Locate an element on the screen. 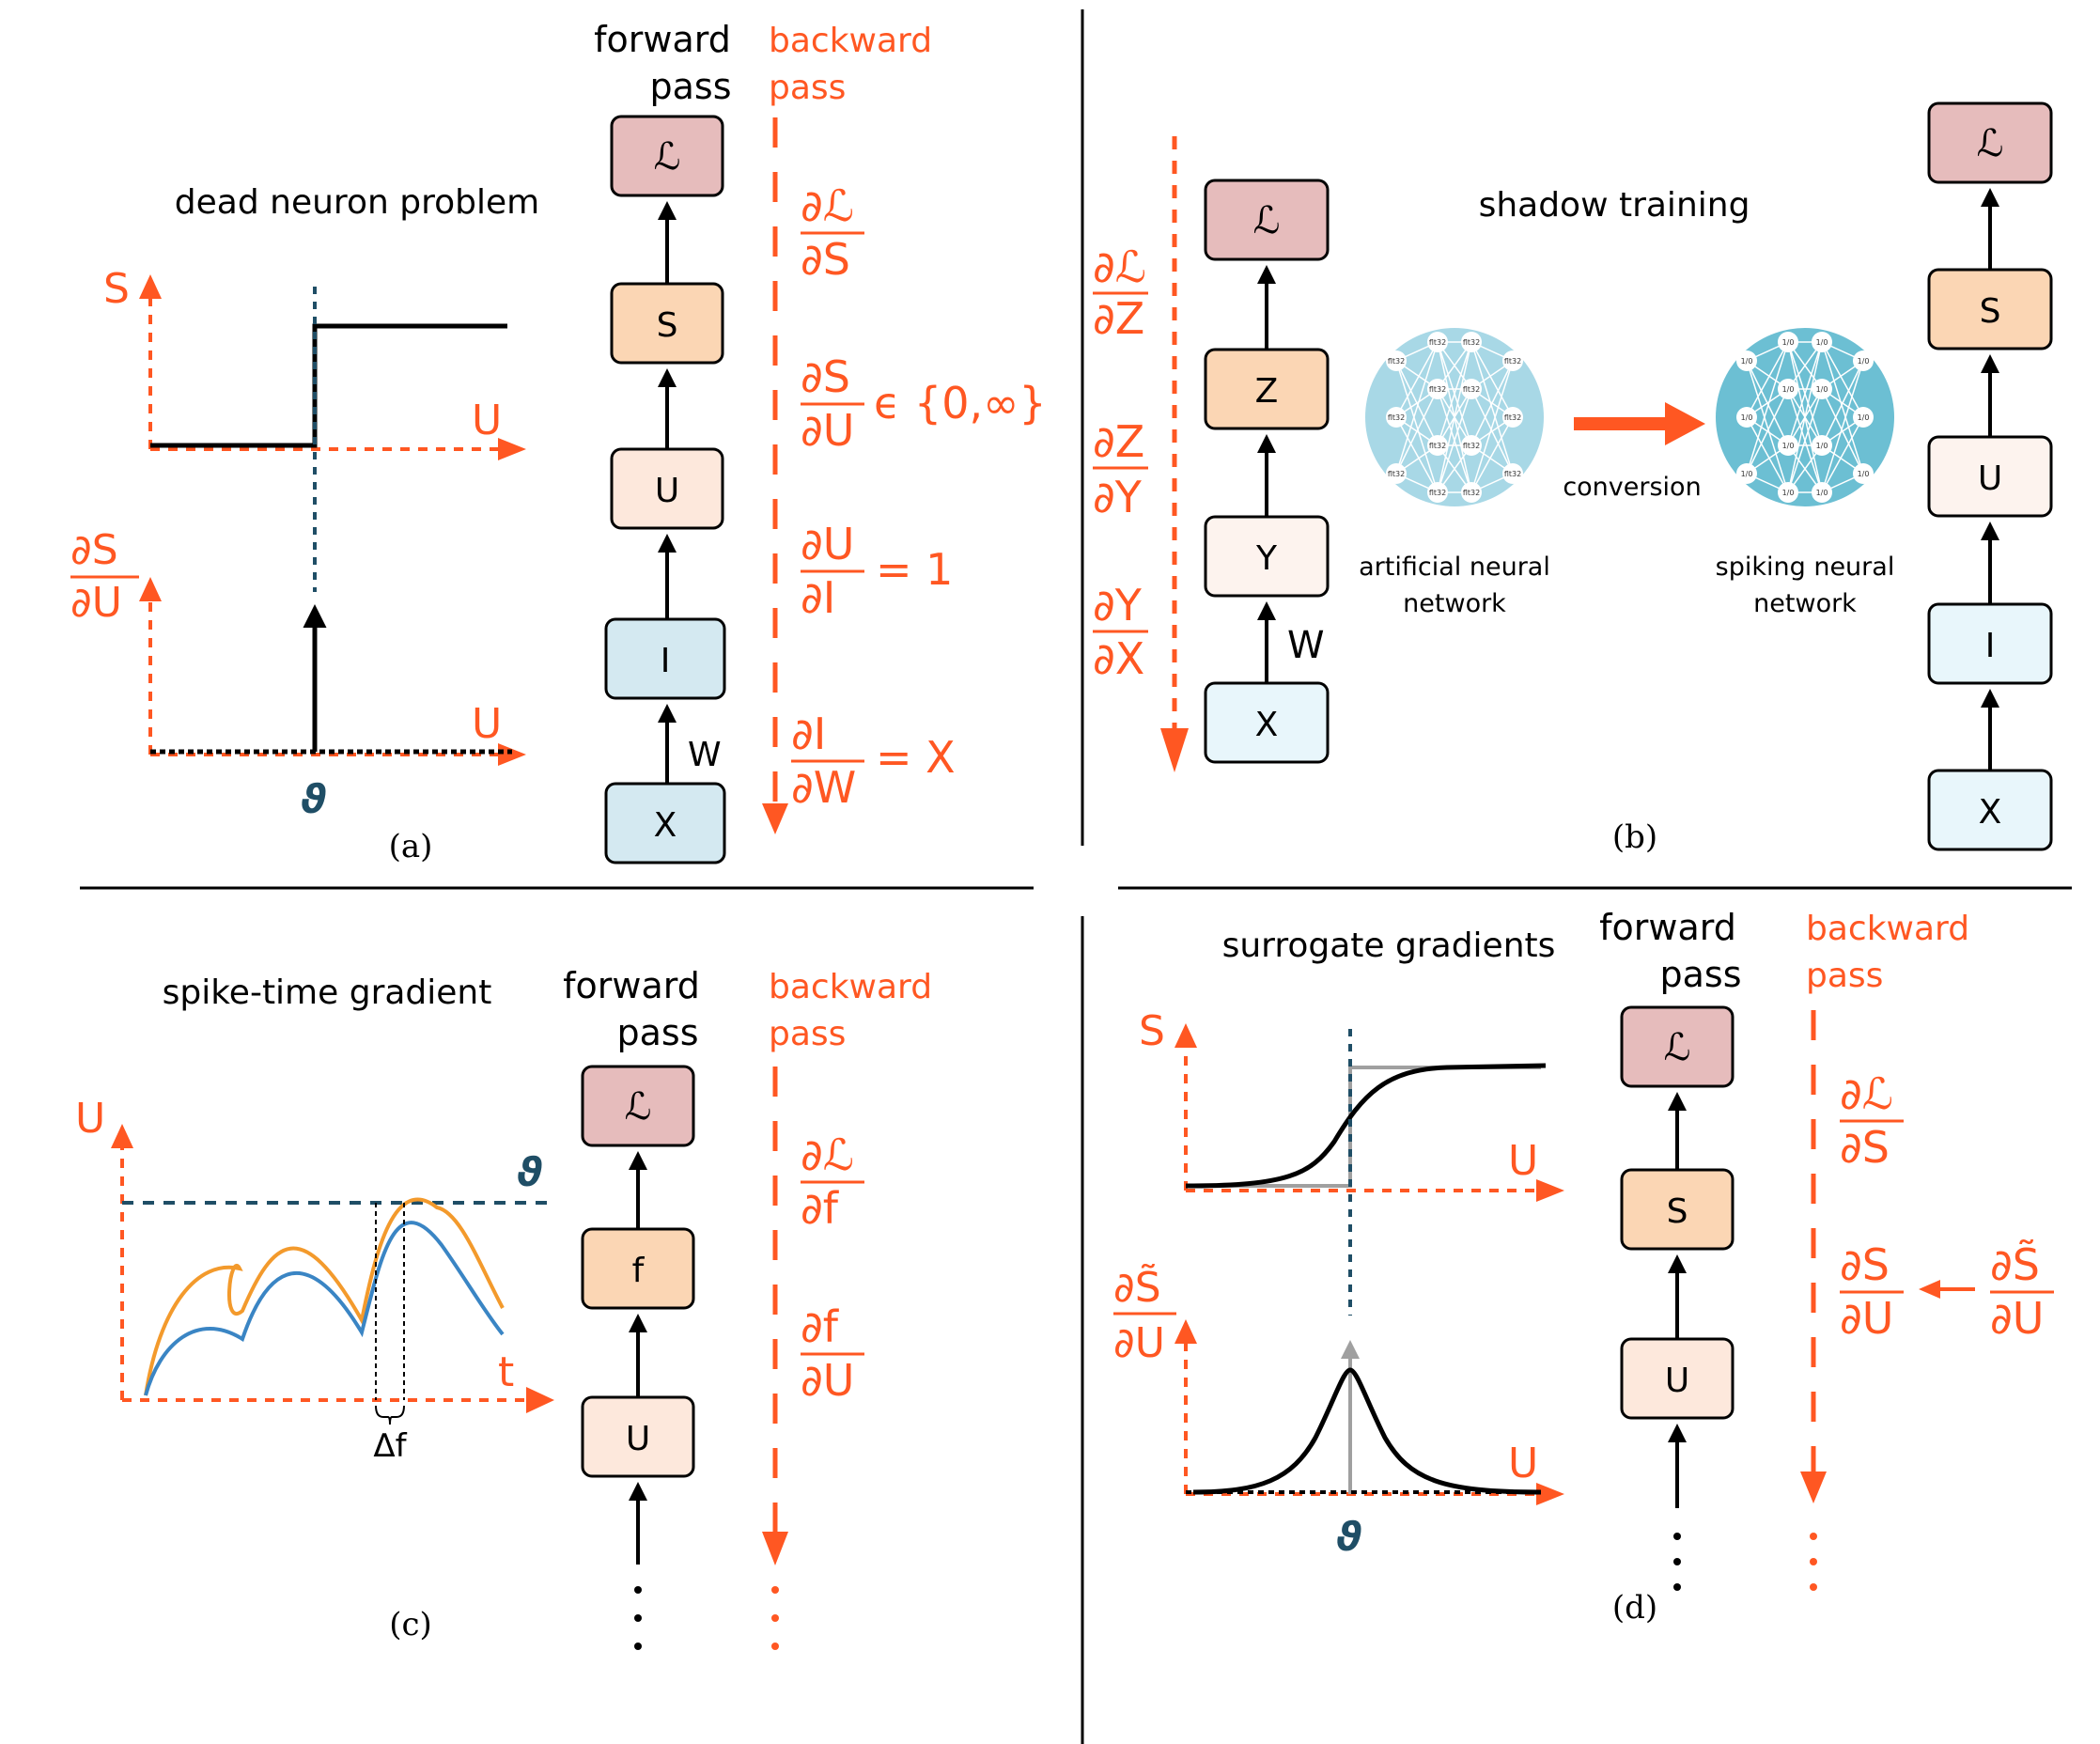 Image resolution: width=2100 pixels, height=1744 pixels. c-backward-label-2: pass is located at coordinates (807, 1034).